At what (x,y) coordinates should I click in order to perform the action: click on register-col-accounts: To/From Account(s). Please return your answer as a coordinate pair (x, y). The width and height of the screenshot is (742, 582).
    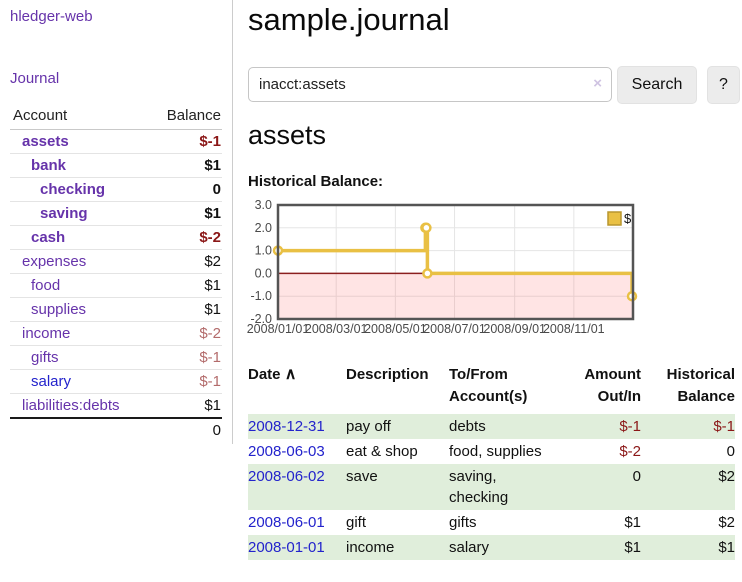
    Looking at the image, I should click on (488, 385).